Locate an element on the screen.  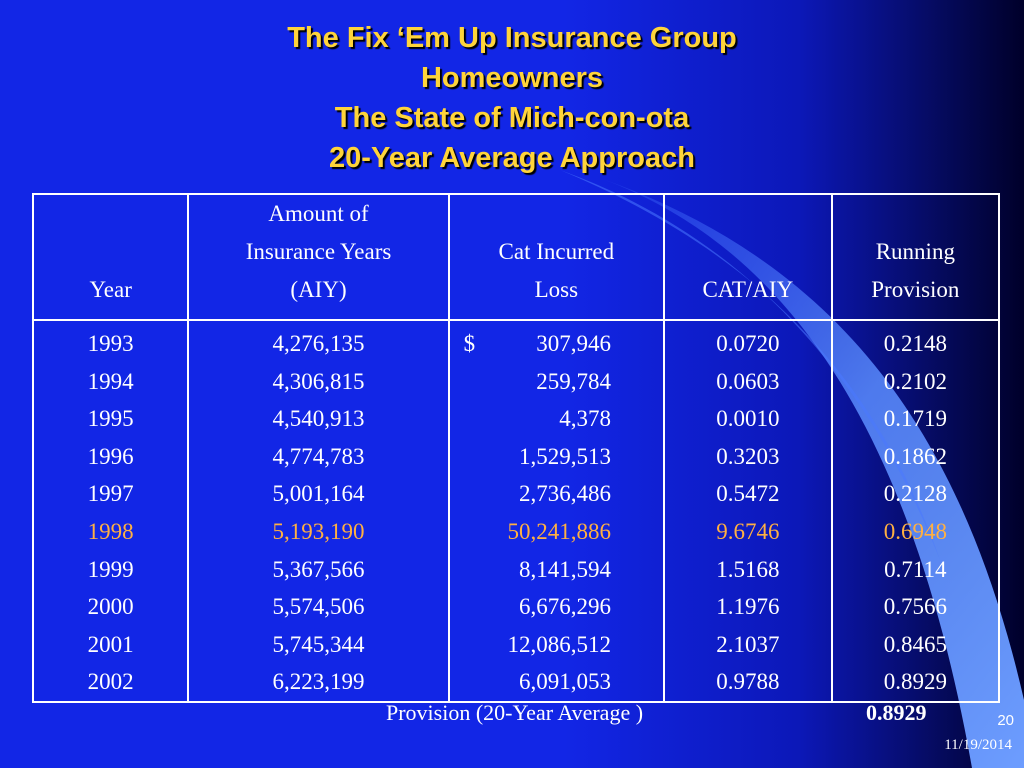
running-cell: 0.2102 is located at coordinates (915, 381).